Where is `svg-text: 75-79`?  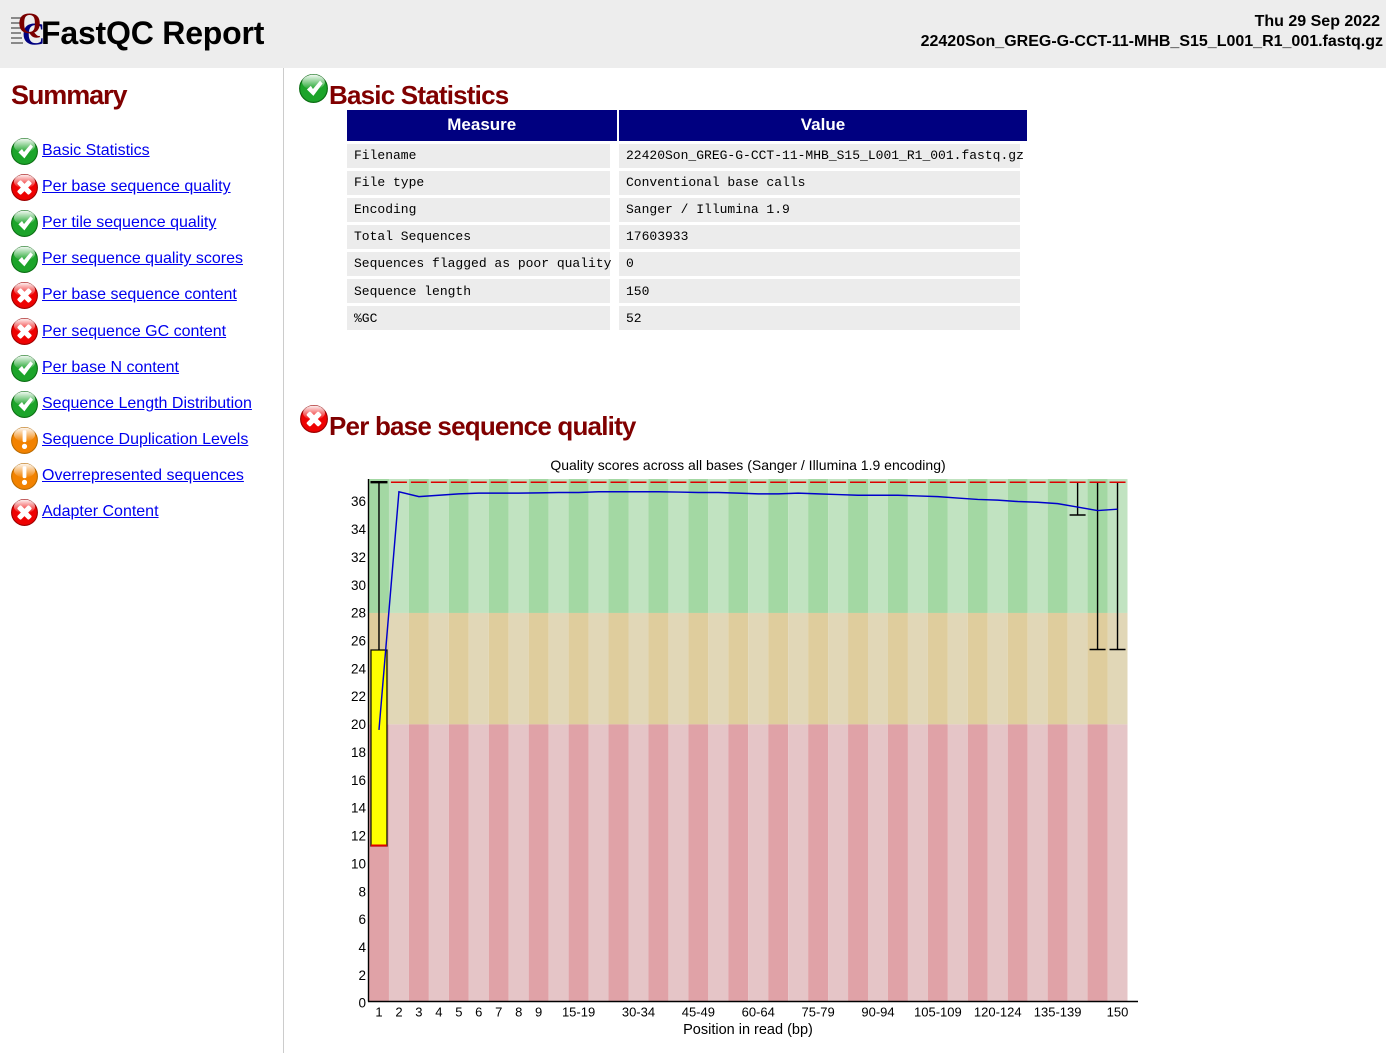 svg-text: 75-79 is located at coordinates (817, 1012).